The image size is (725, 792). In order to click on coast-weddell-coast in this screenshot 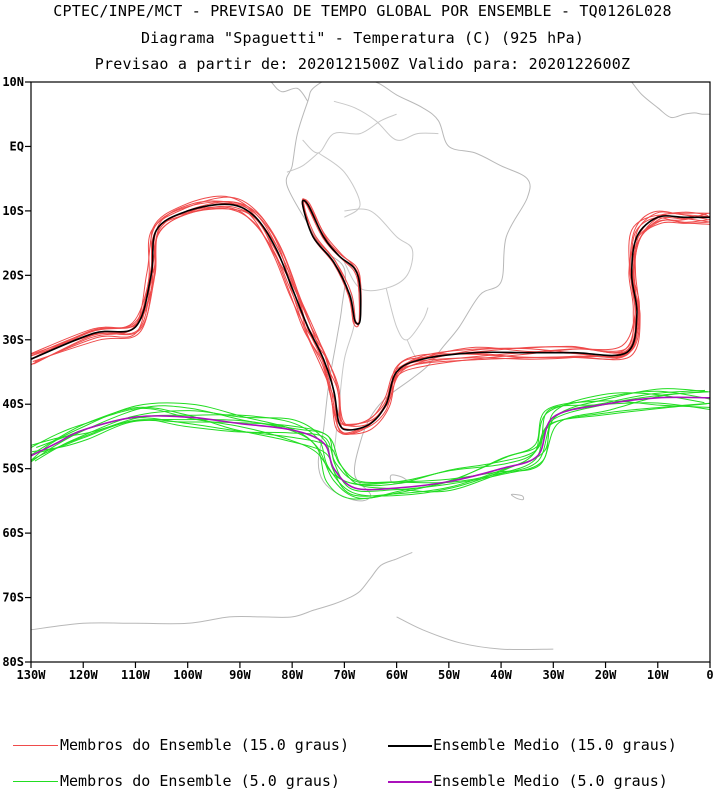, I will do `click(475, 633)`.